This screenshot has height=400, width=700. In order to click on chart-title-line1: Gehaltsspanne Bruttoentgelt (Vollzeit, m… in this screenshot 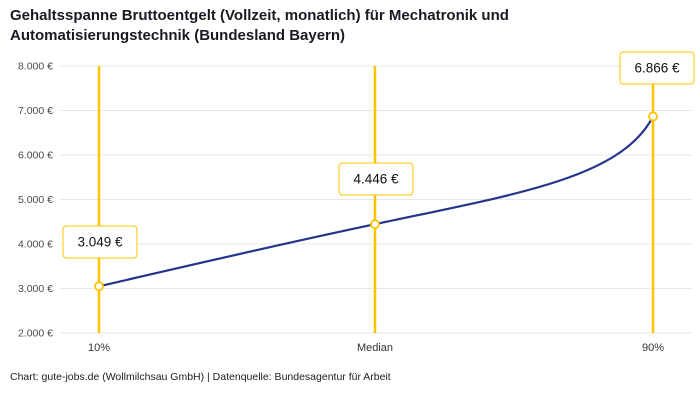, I will do `click(259, 15)`.